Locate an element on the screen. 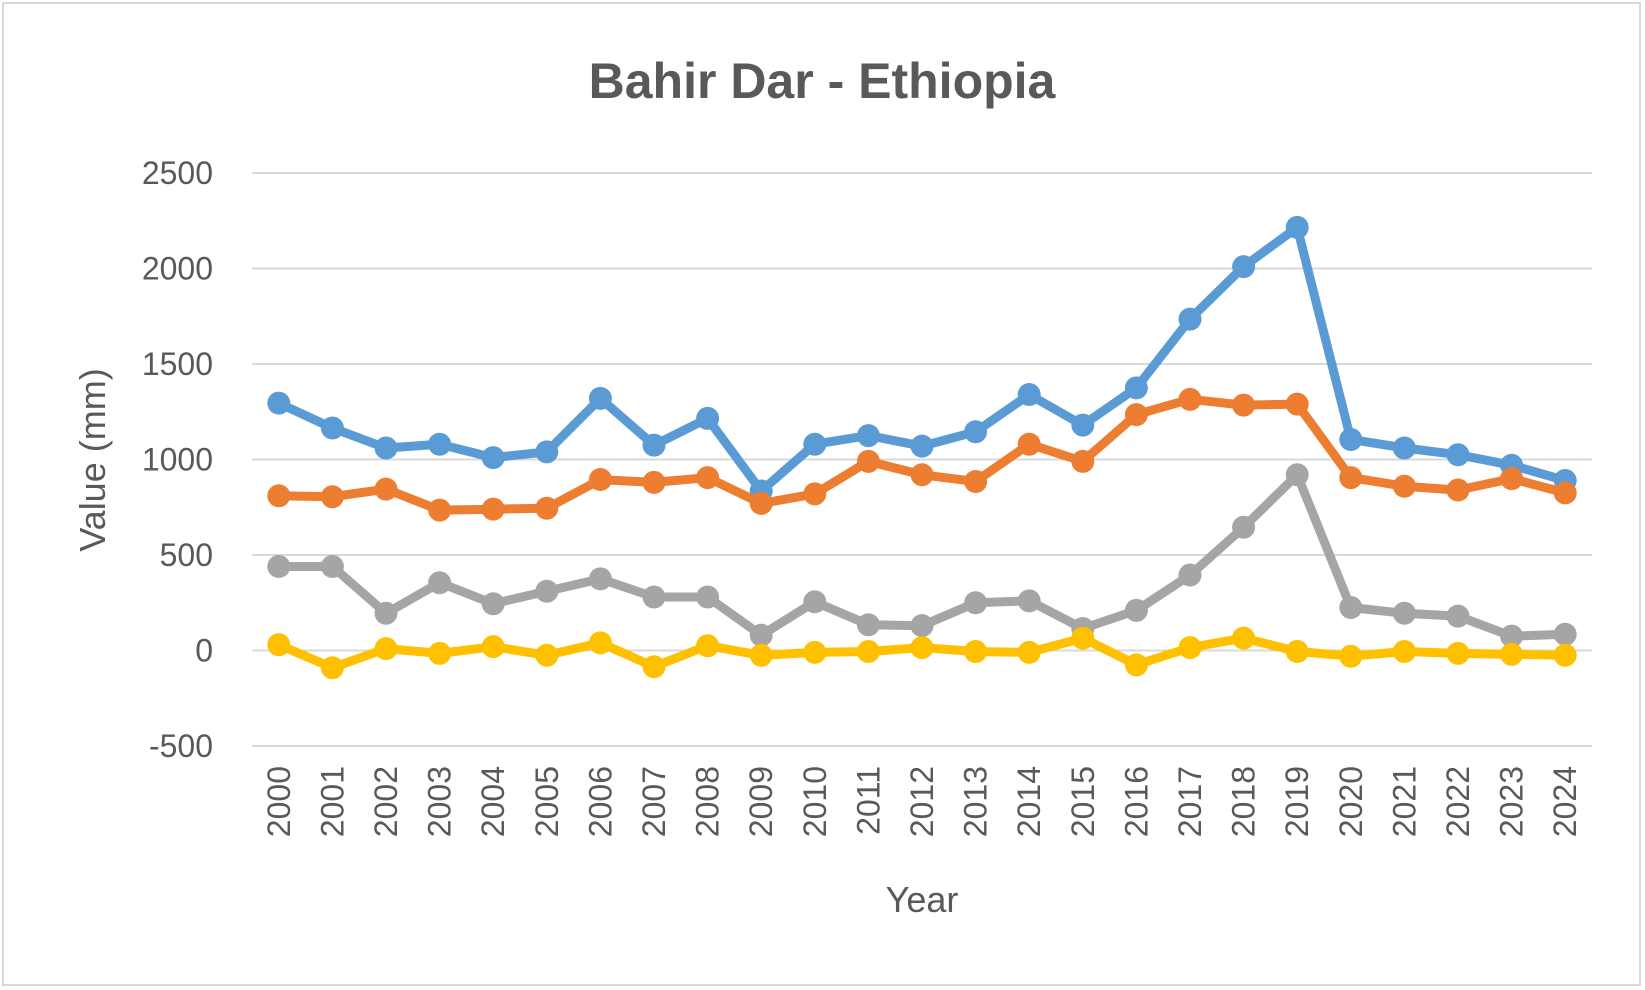  y-tick-label: 1000 is located at coordinates (177, 460).